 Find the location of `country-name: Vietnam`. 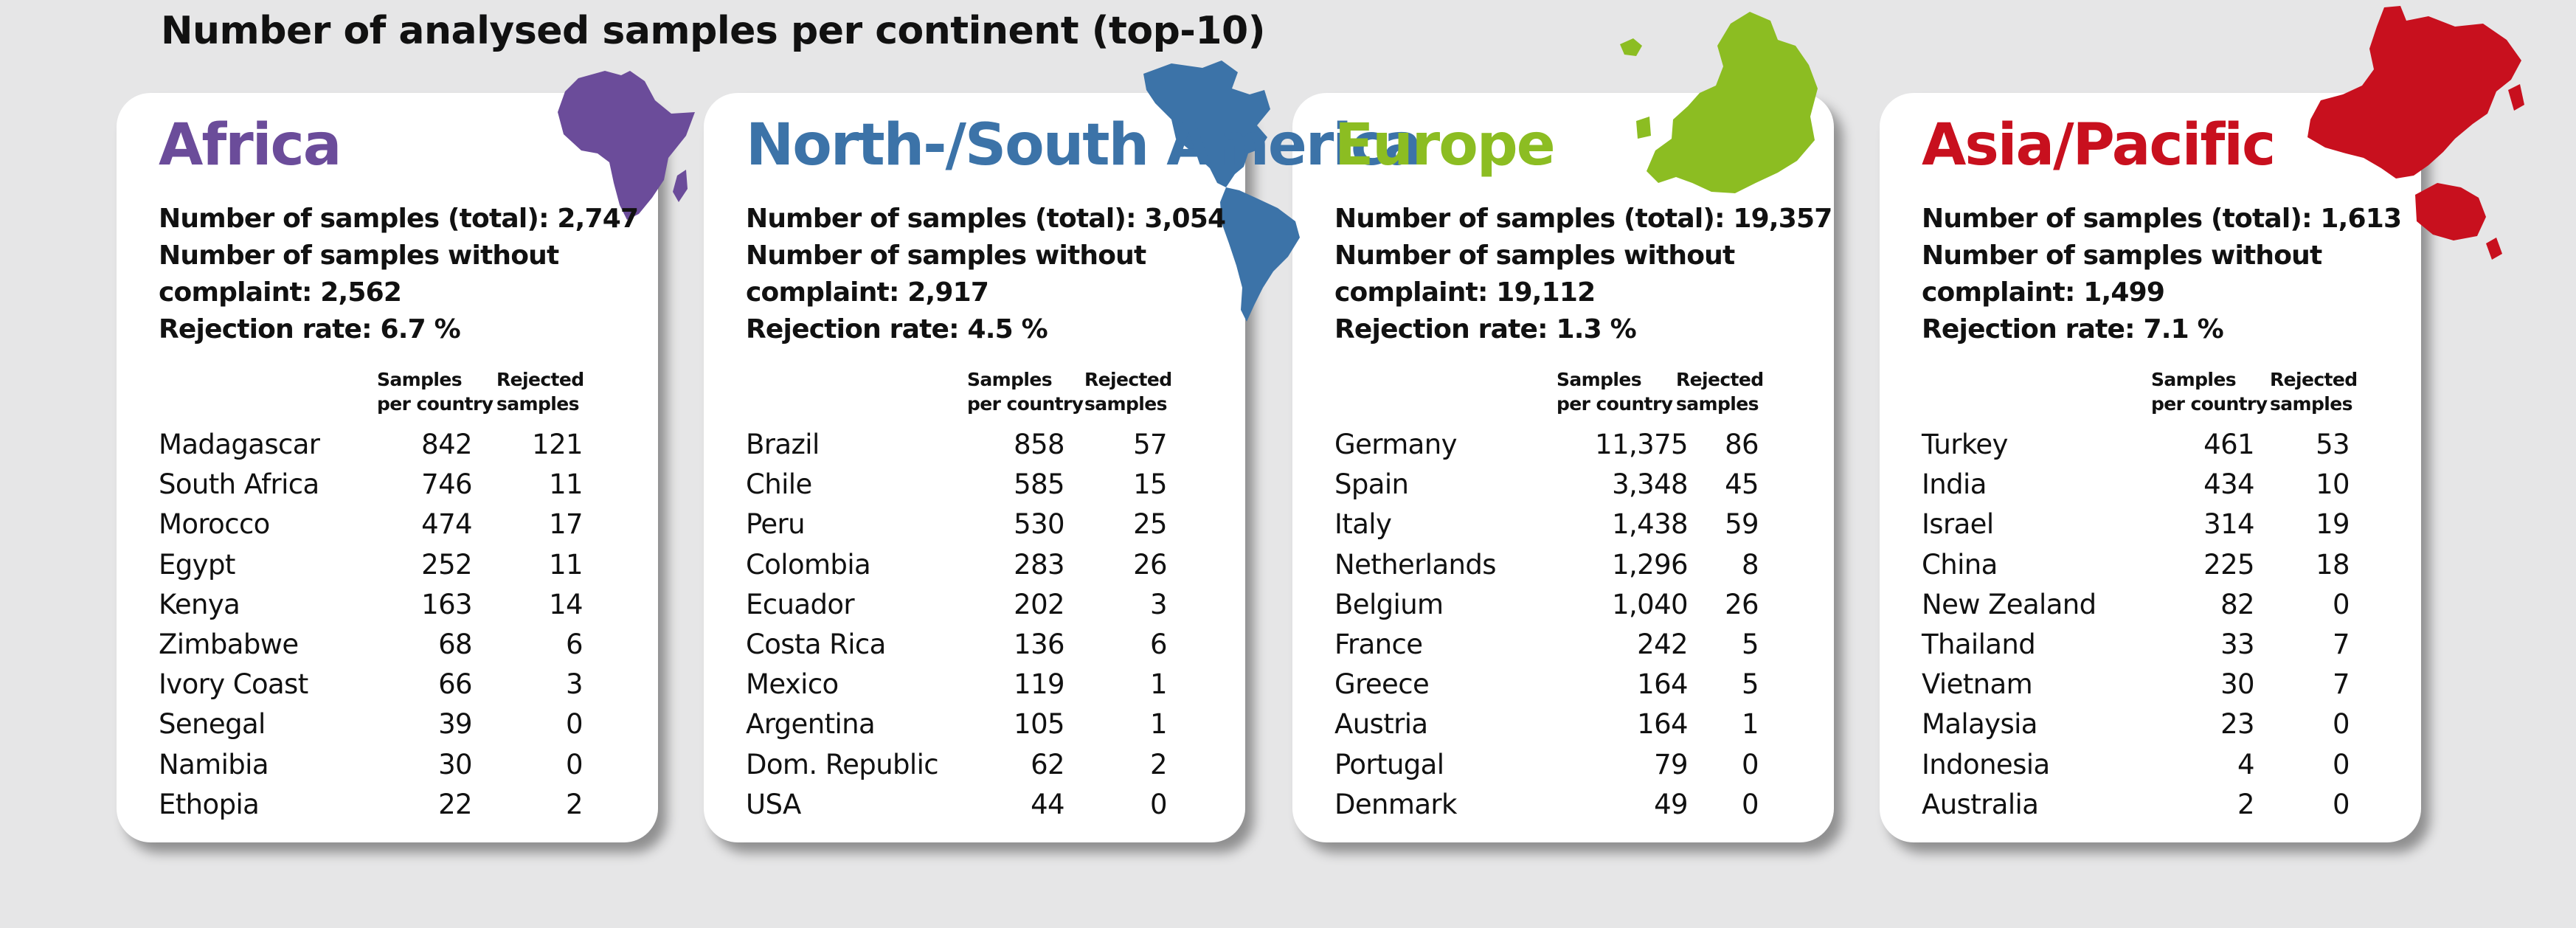

country-name: Vietnam is located at coordinates (1978, 684).